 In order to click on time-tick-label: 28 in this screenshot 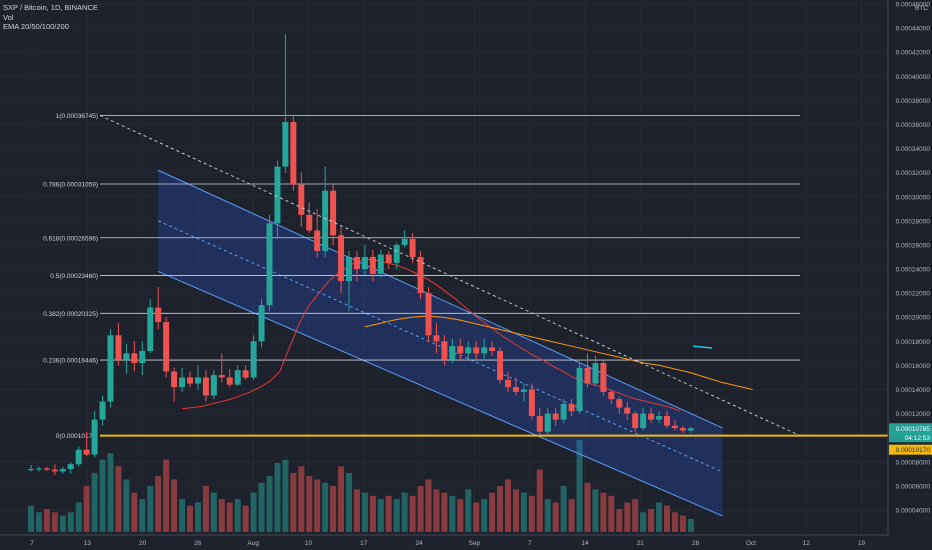, I will do `click(696, 543)`.